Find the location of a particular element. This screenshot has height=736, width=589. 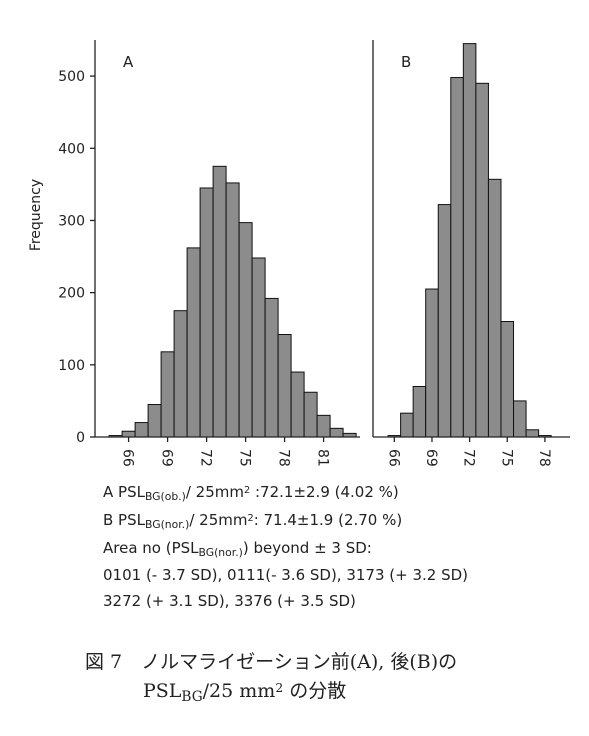

figure-caption: PSLBG/25 mm2 の分散 is located at coordinates (244, 692).